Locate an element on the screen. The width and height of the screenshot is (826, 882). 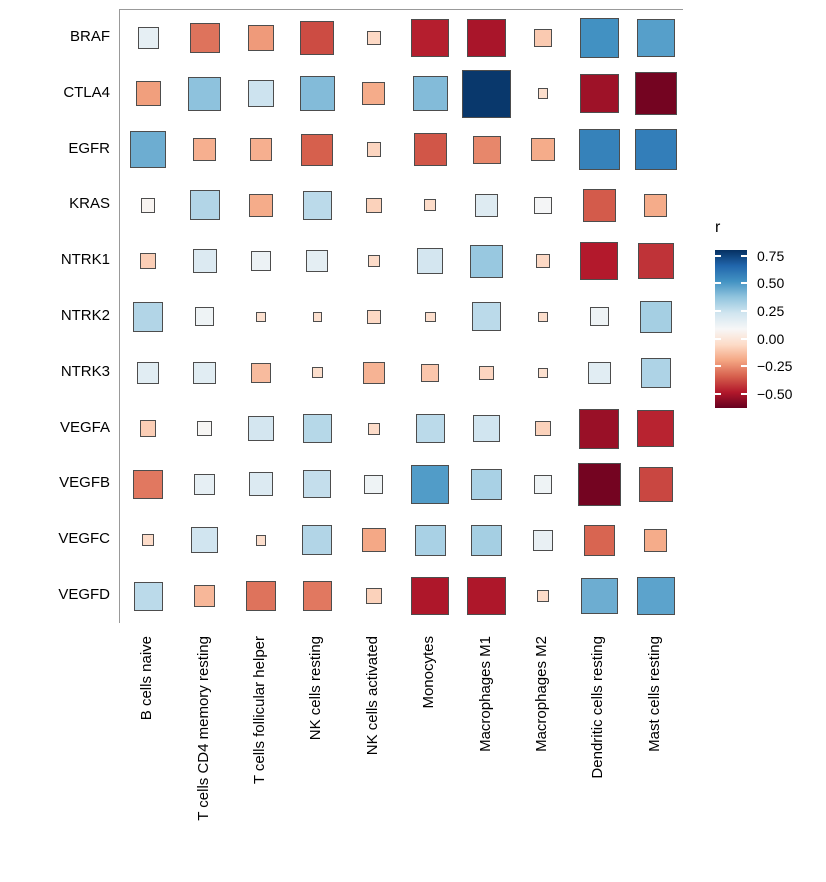
legend-tick-label: 0.00 is located at coordinates (771, 338).